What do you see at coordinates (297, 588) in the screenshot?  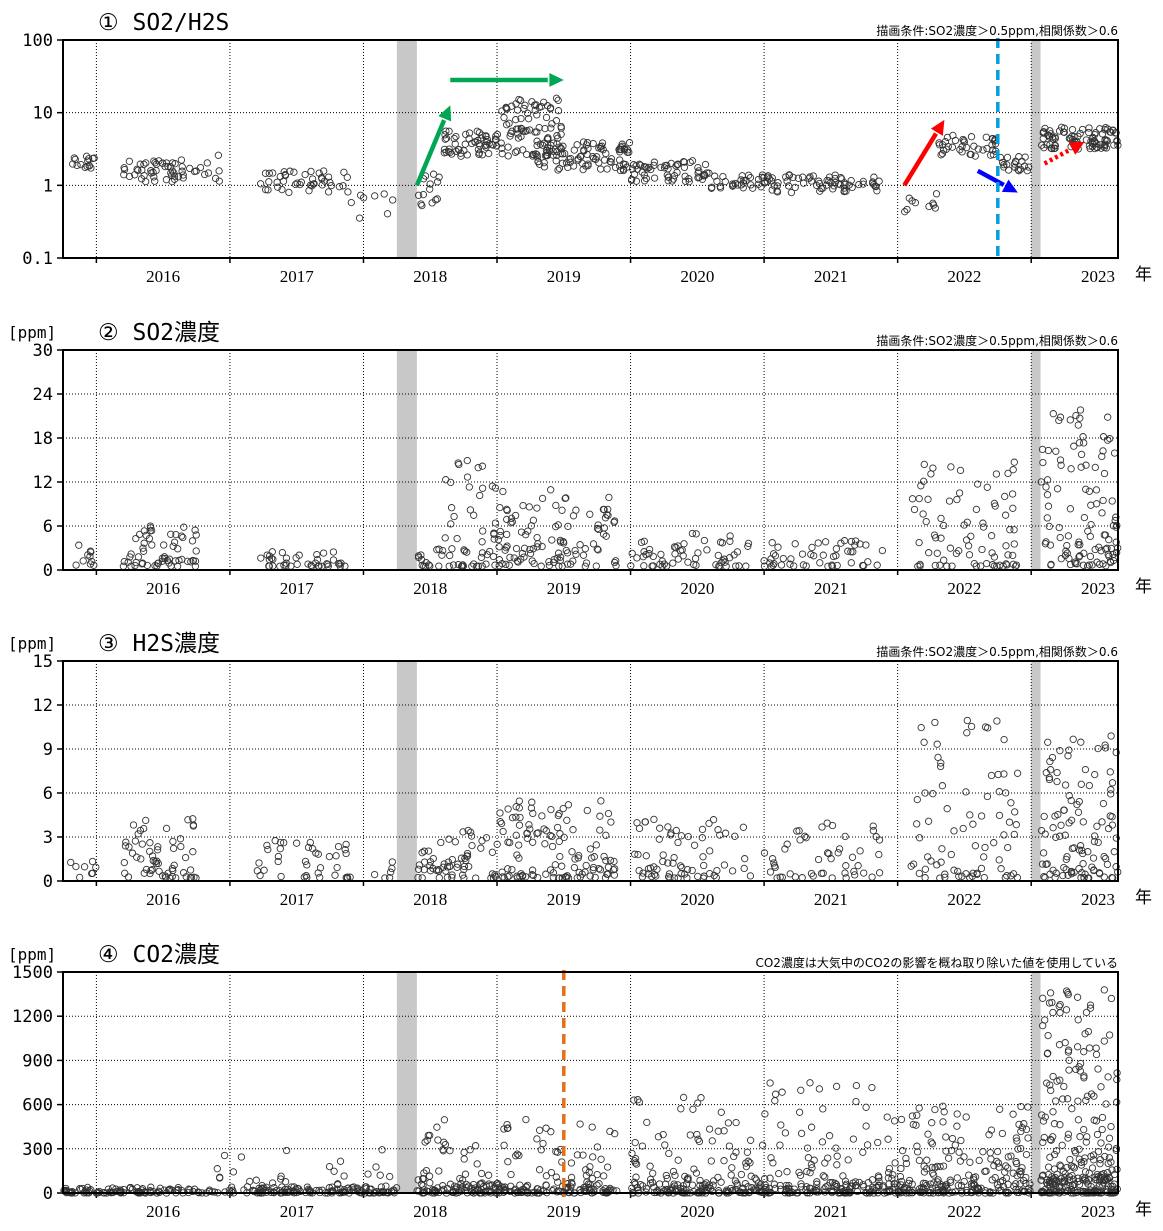 I see `x-tick-label: 2017` at bounding box center [297, 588].